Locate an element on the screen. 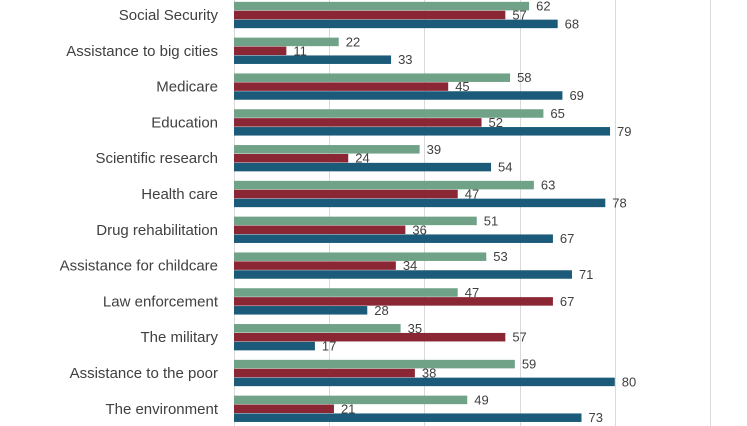 The height and width of the screenshot is (426, 747). category-label: Assistance to the poor is located at coordinates (144, 373).